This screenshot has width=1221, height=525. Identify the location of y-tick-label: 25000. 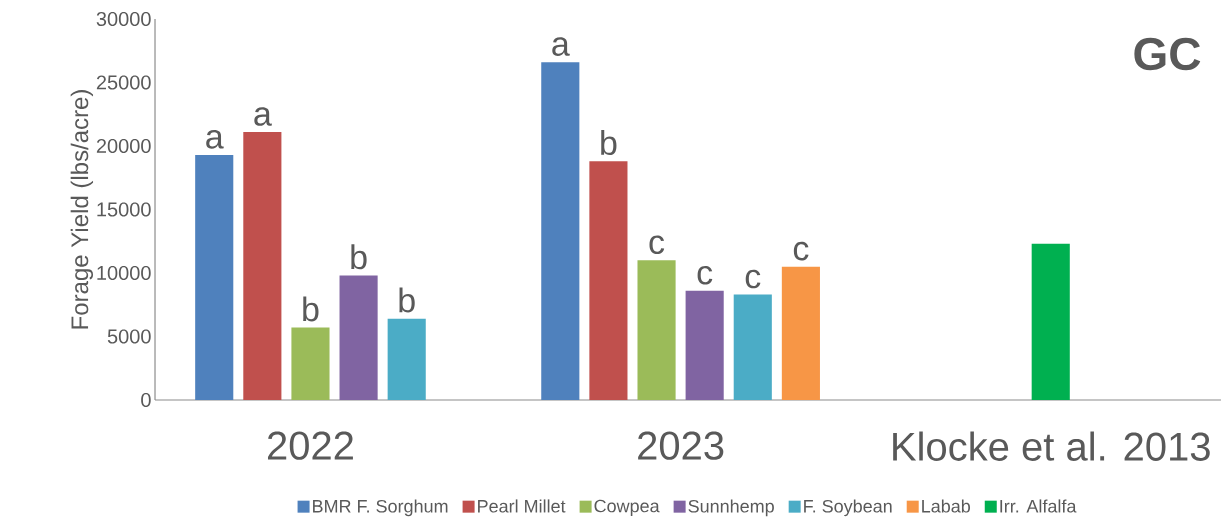
(123, 82).